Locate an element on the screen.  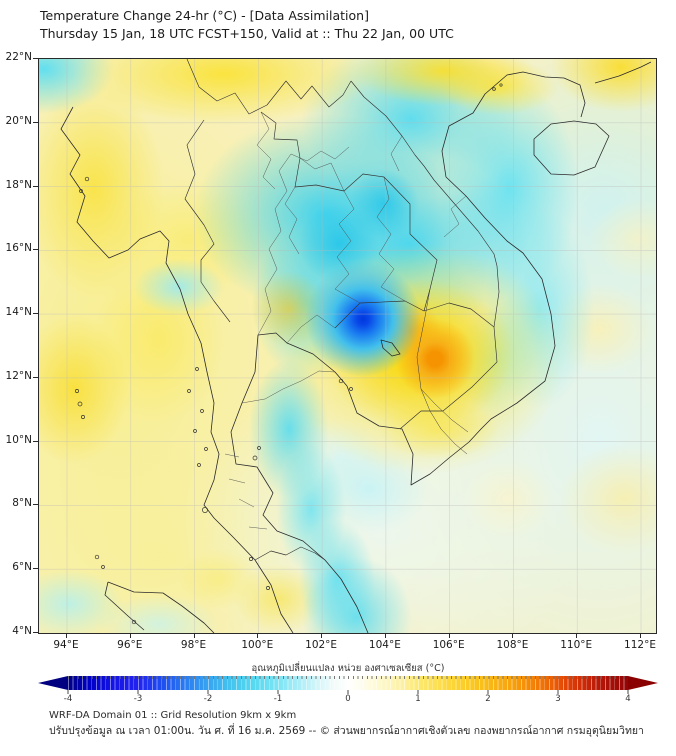
colorbar-right-arrow is located at coordinates (643, 683).